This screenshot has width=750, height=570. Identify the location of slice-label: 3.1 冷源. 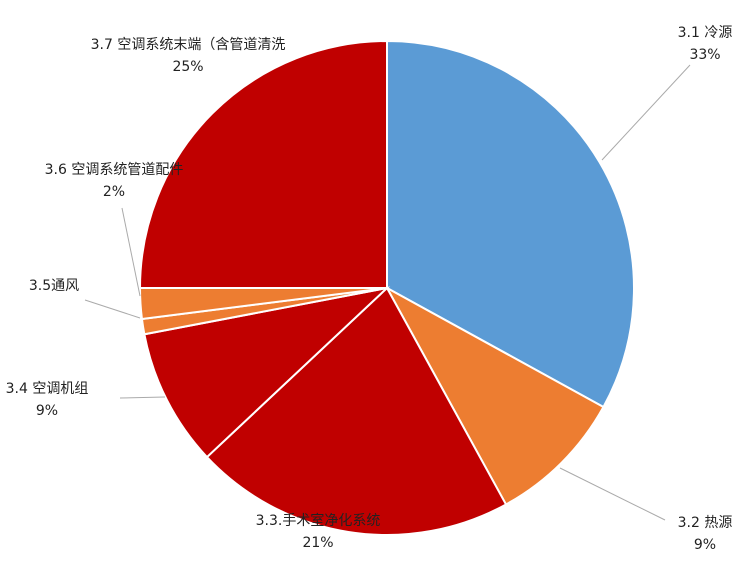
(705, 33).